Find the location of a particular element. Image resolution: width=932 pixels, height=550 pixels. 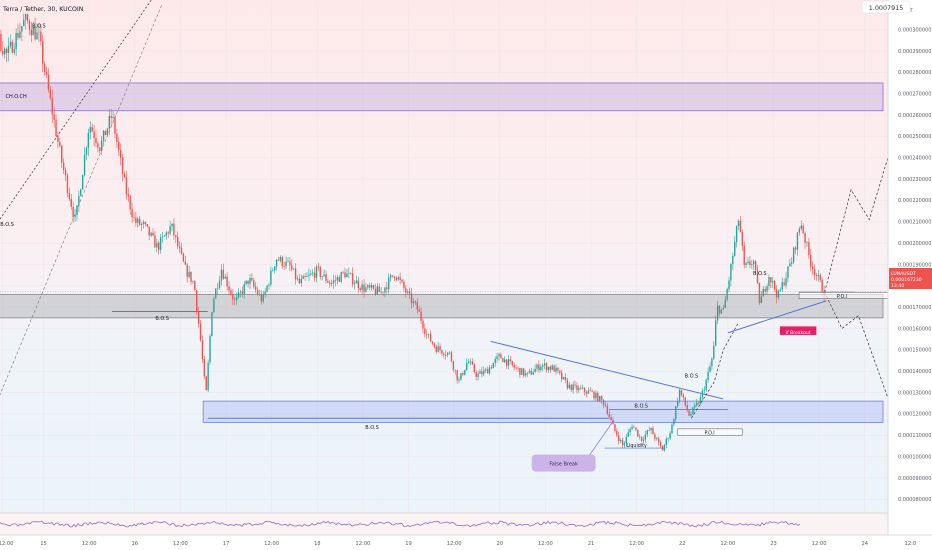

top-right-box is located at coordinates (886, 7).